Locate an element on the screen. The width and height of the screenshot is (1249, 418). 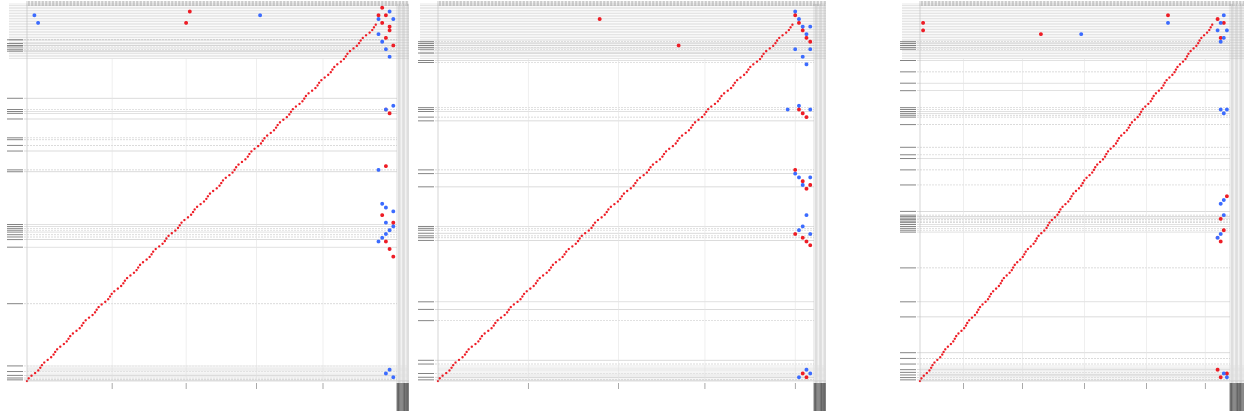
dense-grid-bottom is located at coordinates (218, 373).